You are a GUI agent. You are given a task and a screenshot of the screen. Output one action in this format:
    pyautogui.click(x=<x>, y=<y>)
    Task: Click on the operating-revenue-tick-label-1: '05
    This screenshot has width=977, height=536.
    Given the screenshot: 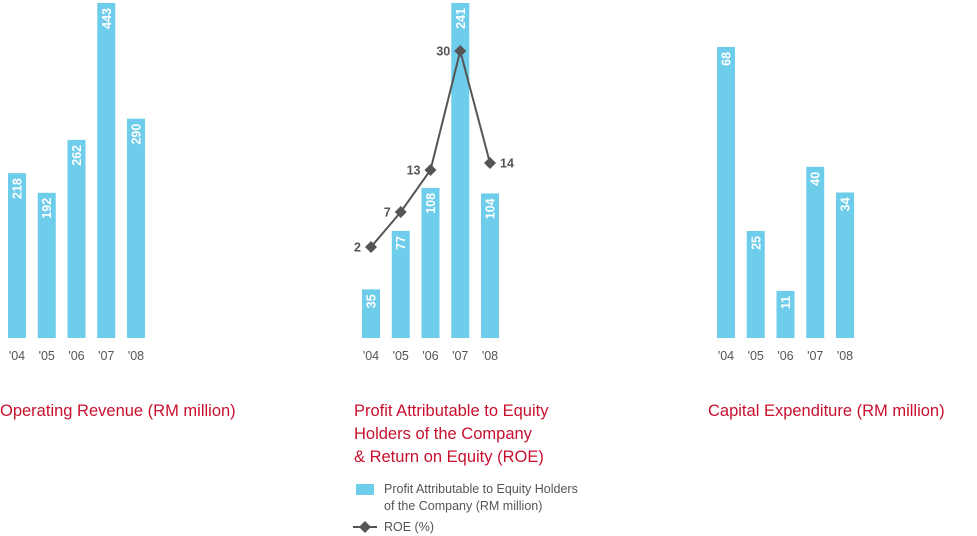 What is the action you would take?
    pyautogui.click(x=47, y=356)
    